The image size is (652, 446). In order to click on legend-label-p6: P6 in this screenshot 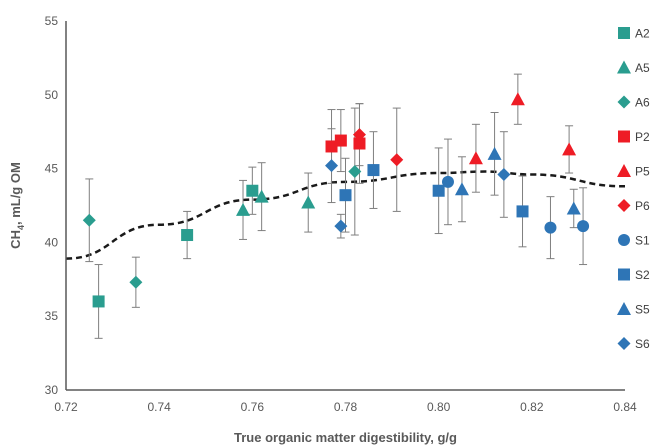, I will do `click(642, 206)`.